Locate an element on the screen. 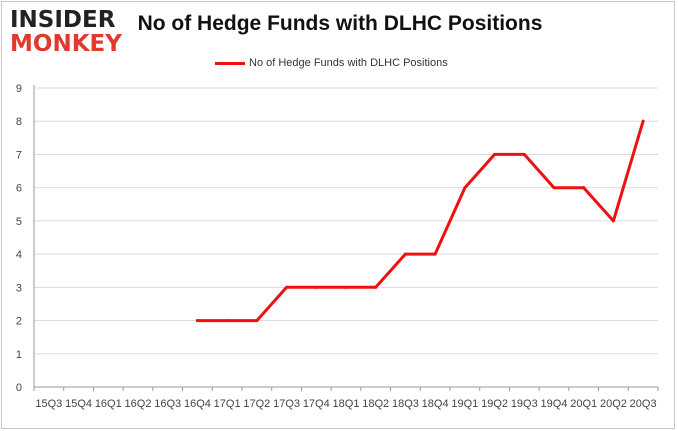 This screenshot has width=678, height=431. x-tick-label: 19Q3 is located at coordinates (524, 404).